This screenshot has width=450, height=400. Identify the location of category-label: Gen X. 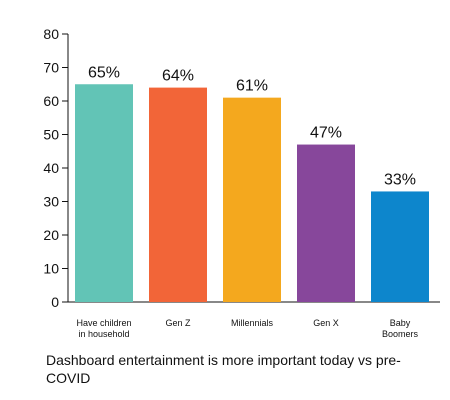
(326, 323).